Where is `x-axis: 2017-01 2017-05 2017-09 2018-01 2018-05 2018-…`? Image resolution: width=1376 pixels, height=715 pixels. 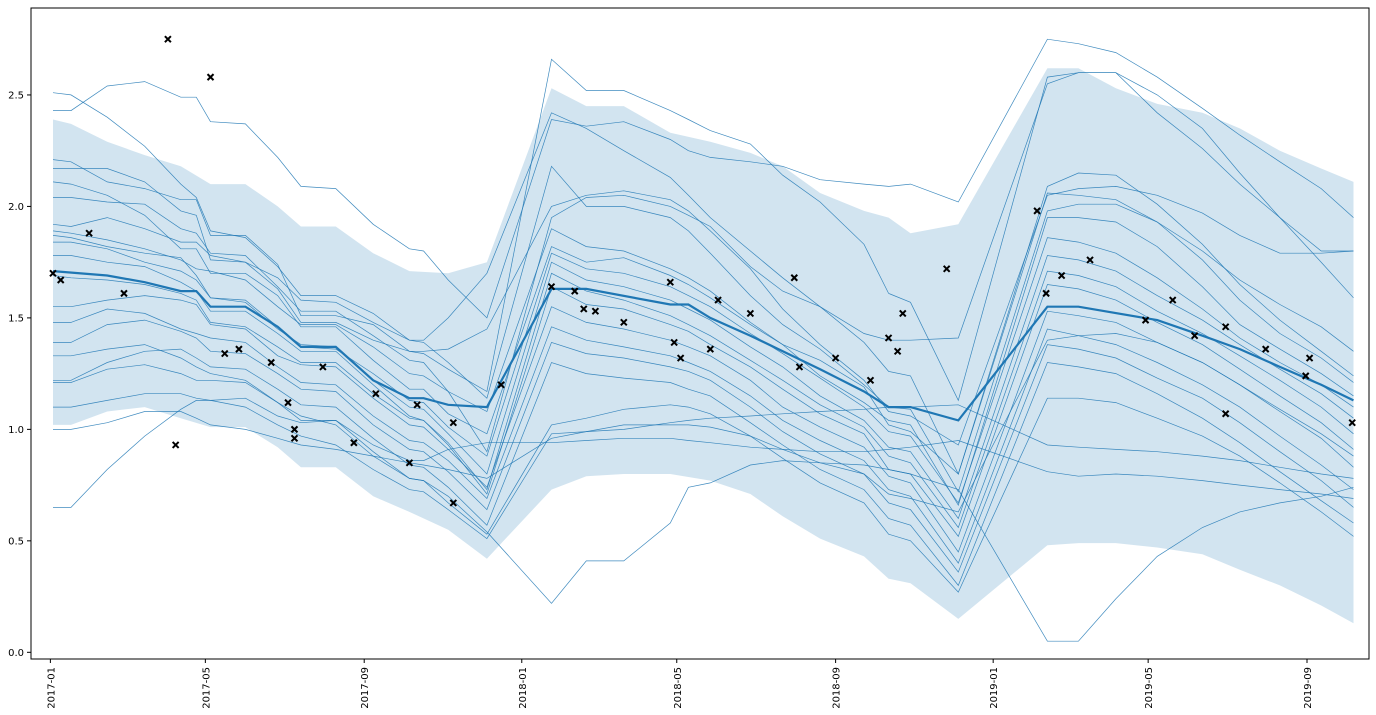 x-axis: 2017-01 2017-05 2017-09 2018-01 2018-05 2018-… is located at coordinates (680, 684).